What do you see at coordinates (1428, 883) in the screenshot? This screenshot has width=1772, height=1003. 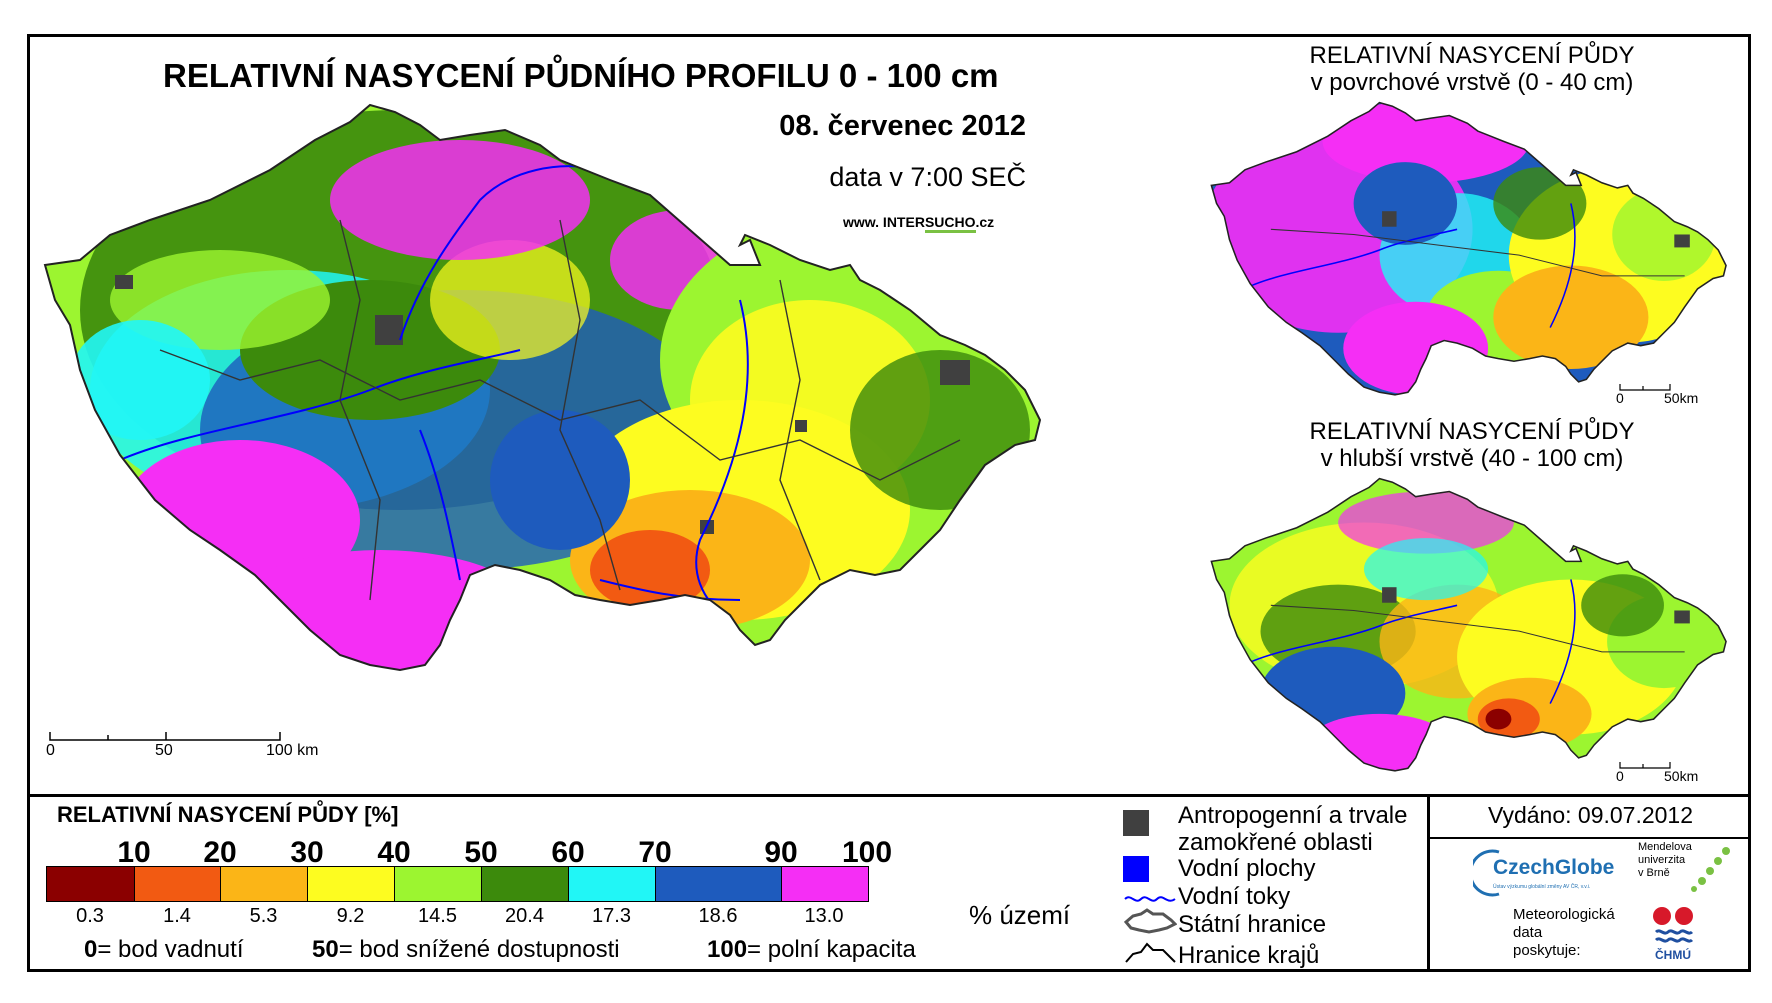 I see `logo-panel-divider` at bounding box center [1428, 883].